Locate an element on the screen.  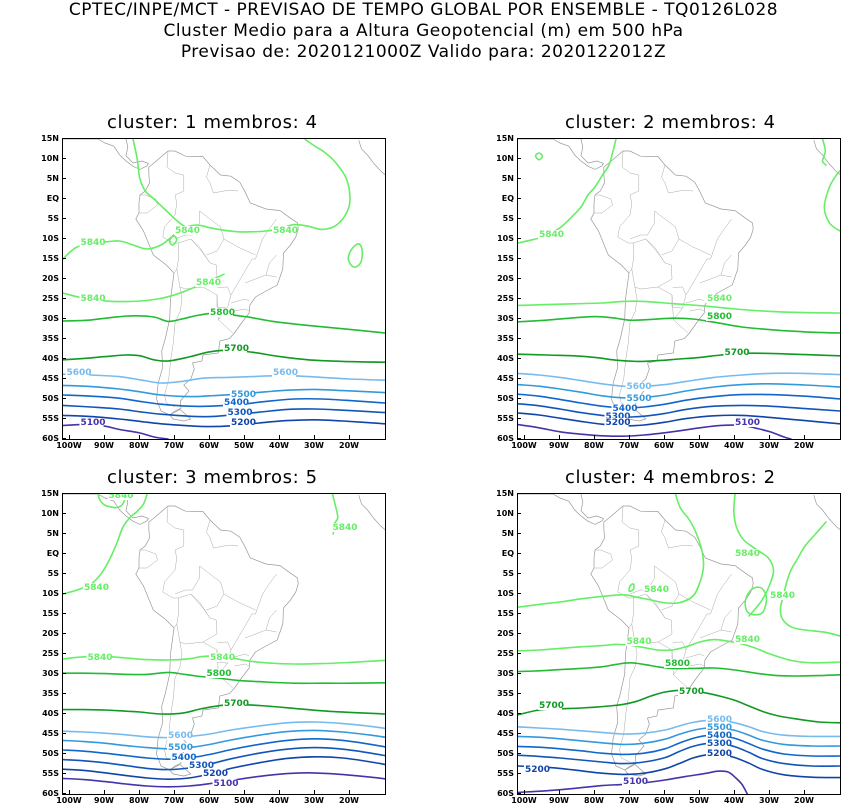
latitude-tick-label: 5N is located at coordinates (52, 178).